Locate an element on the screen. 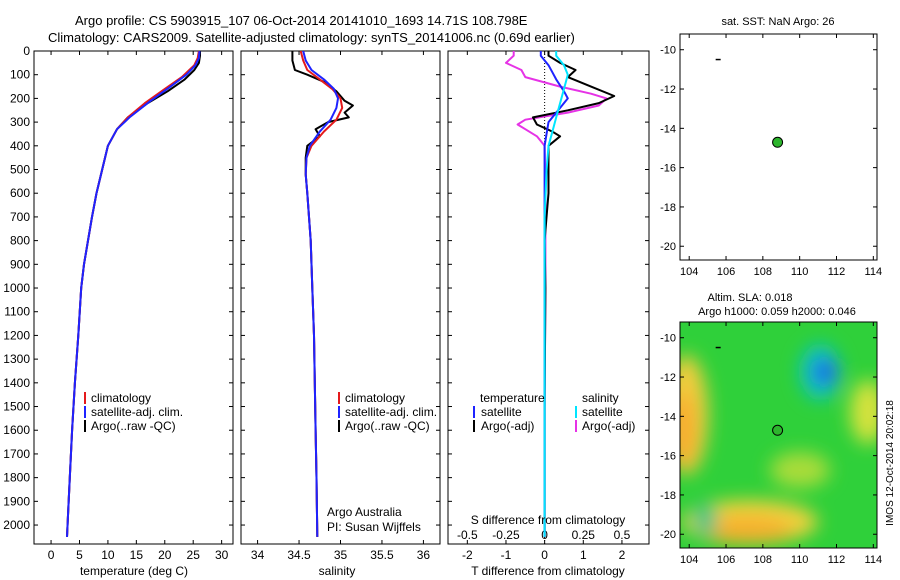 Image resolution: width=900 pixels, height=580 pixels. depth-tick-label: 1400 is located at coordinates (16, 383).